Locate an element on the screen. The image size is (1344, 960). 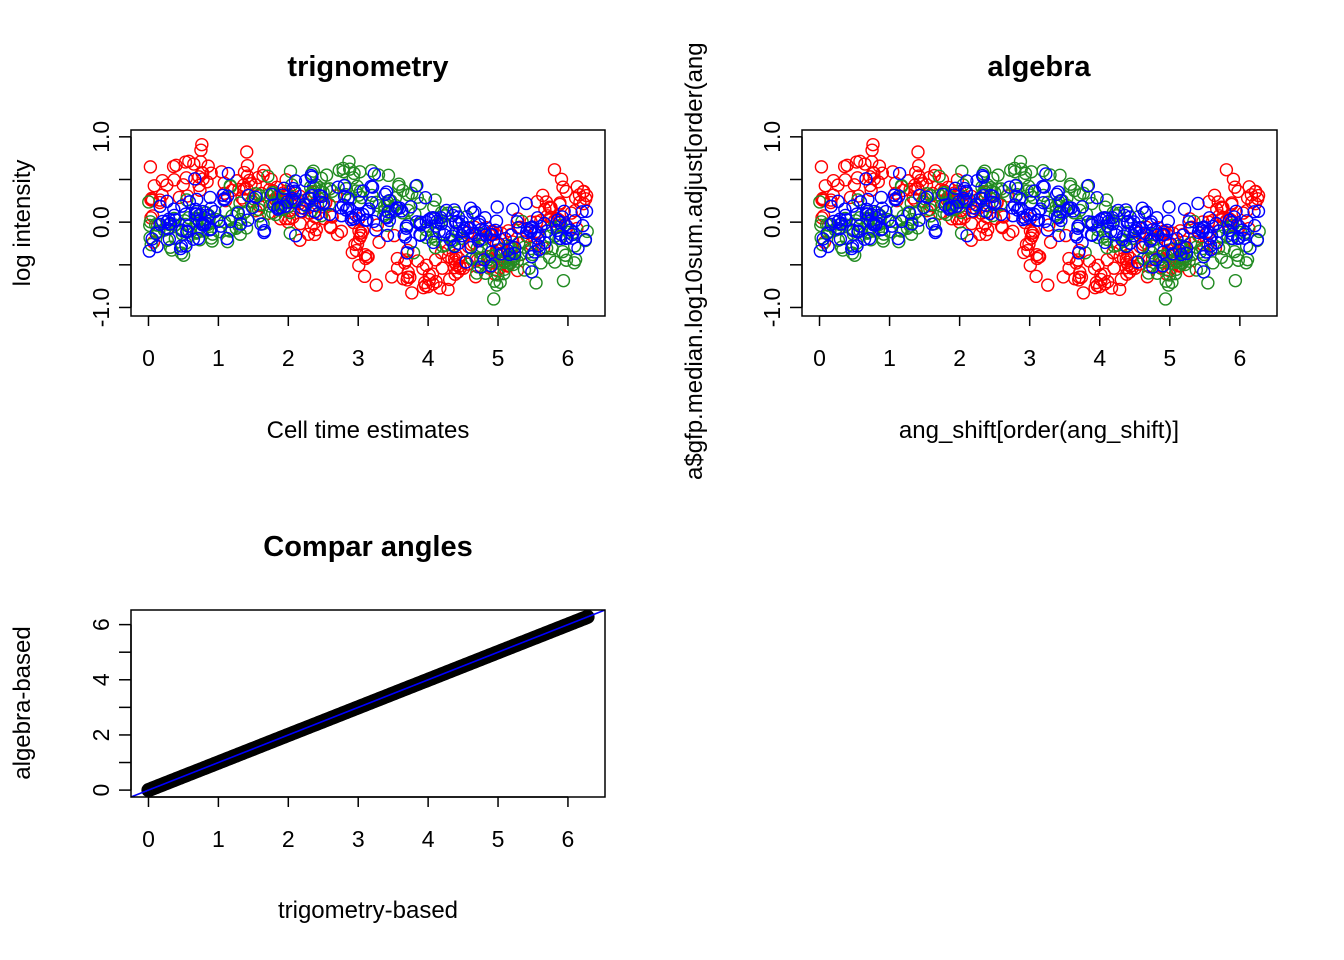
y-axis-label: log intensity is located at coordinates (22, 223).